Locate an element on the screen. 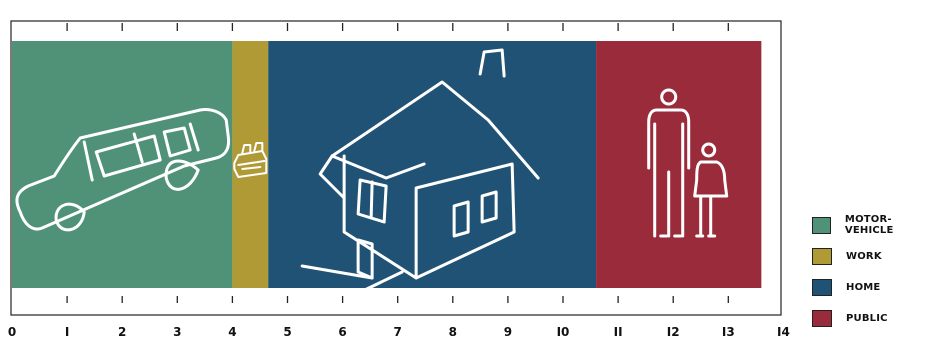 This screenshot has height=346, width=934. legend-label-public: PUBLIC is located at coordinates (867, 318).